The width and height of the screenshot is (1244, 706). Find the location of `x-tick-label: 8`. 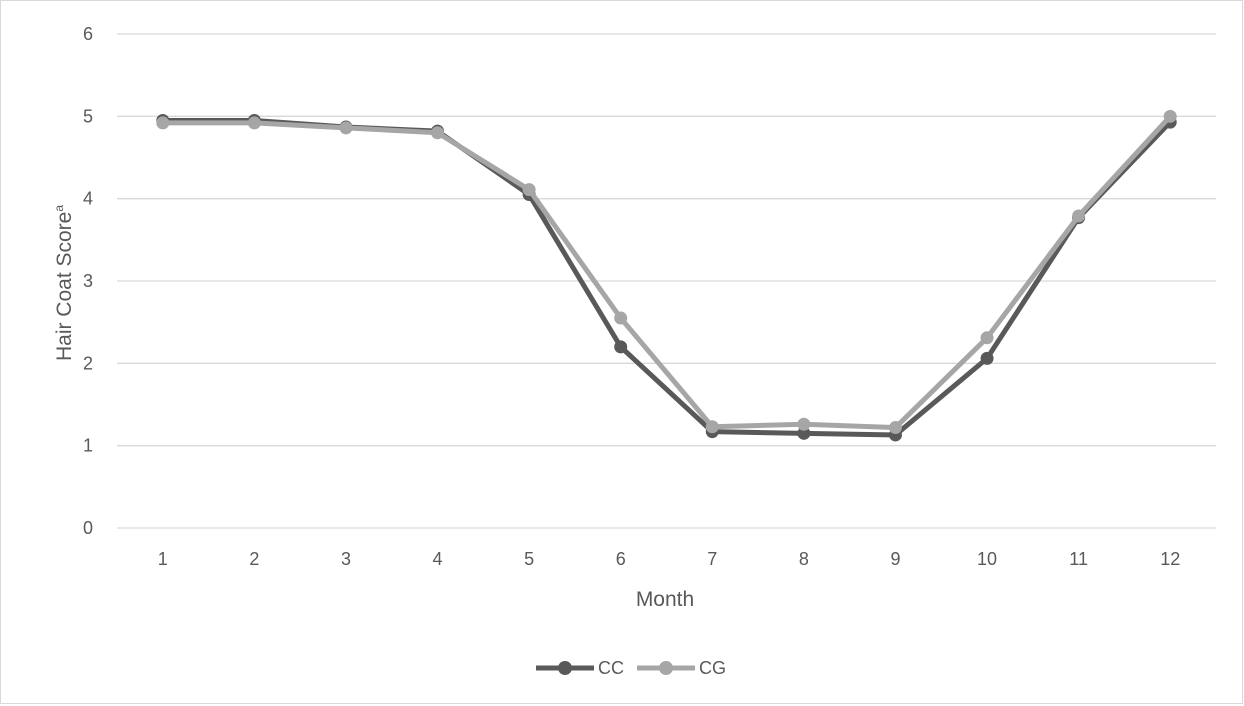

x-tick-label: 8 is located at coordinates (804, 559).